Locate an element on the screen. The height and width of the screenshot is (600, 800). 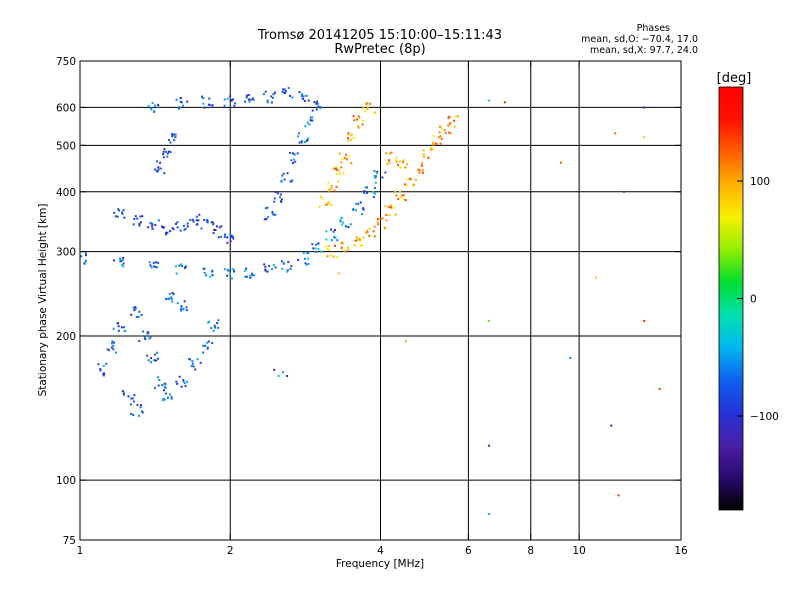
x-tick-label: 10 is located at coordinates (578, 551).